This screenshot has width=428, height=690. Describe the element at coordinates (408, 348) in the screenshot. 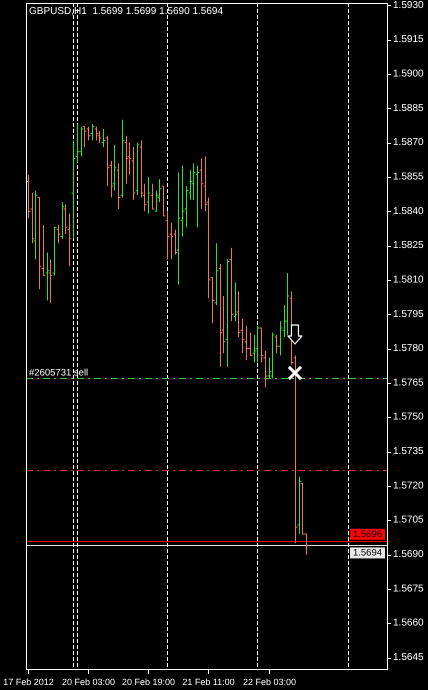

I see `y-tick-label: 1.5780` at that location.